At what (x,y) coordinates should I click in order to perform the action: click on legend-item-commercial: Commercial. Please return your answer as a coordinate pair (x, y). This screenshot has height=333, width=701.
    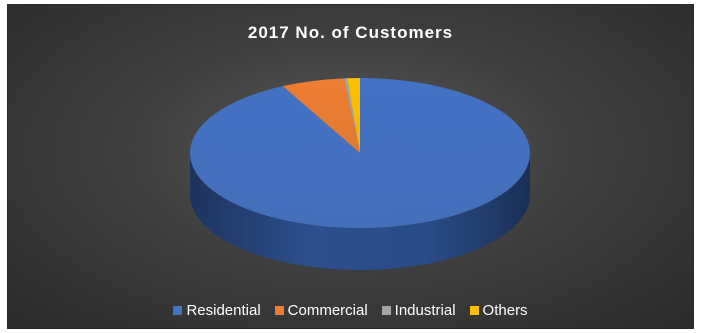
    Looking at the image, I should click on (321, 310).